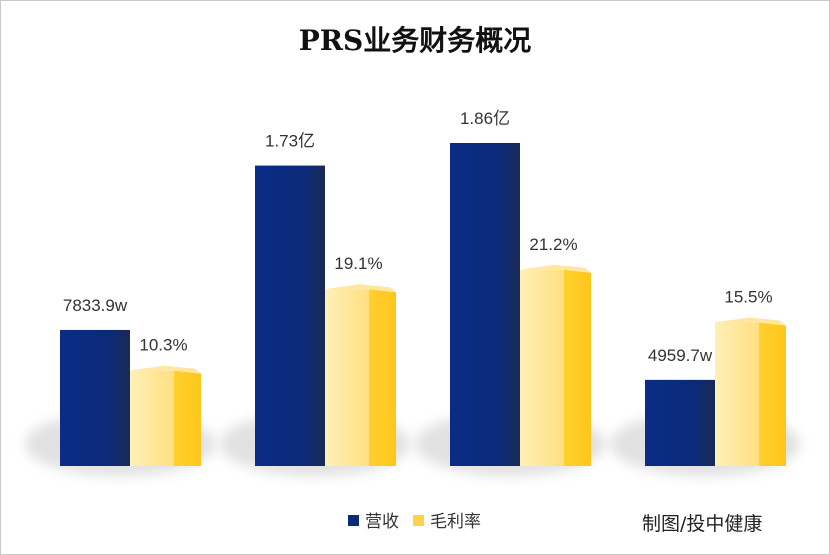 The width and height of the screenshot is (830, 555). Describe the element at coordinates (382, 522) in the screenshot. I see `legend-label-revenue: 营收` at that location.